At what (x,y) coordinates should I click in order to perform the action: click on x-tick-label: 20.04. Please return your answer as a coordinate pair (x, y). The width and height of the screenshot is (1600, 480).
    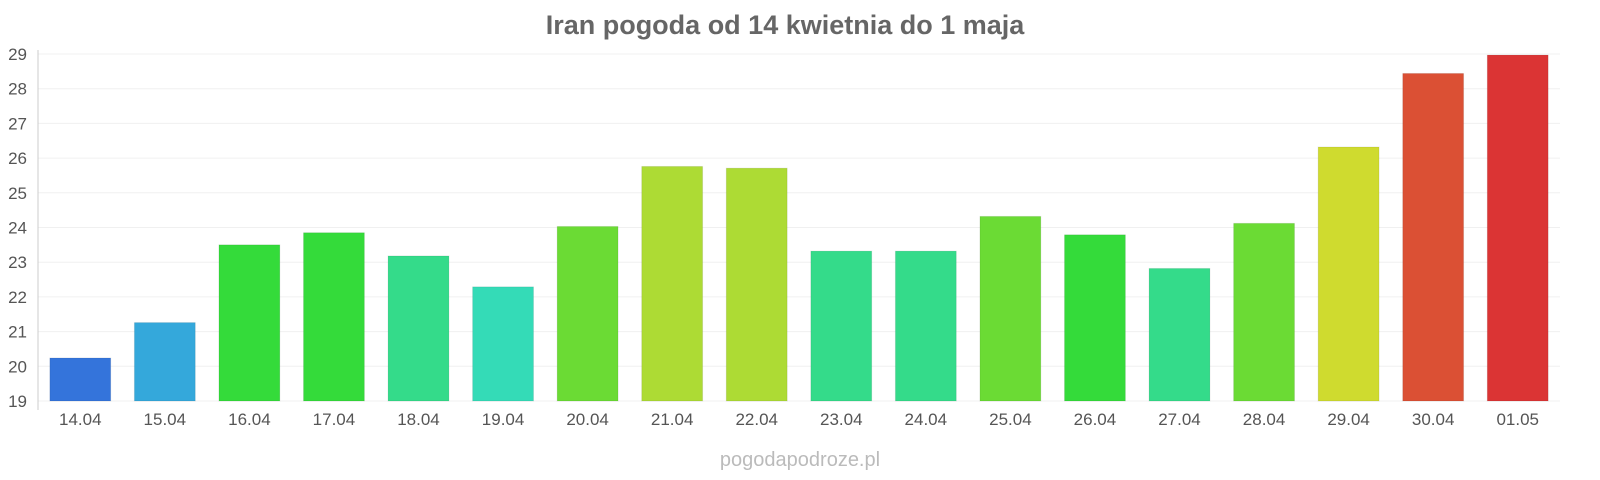
    Looking at the image, I should click on (587, 419).